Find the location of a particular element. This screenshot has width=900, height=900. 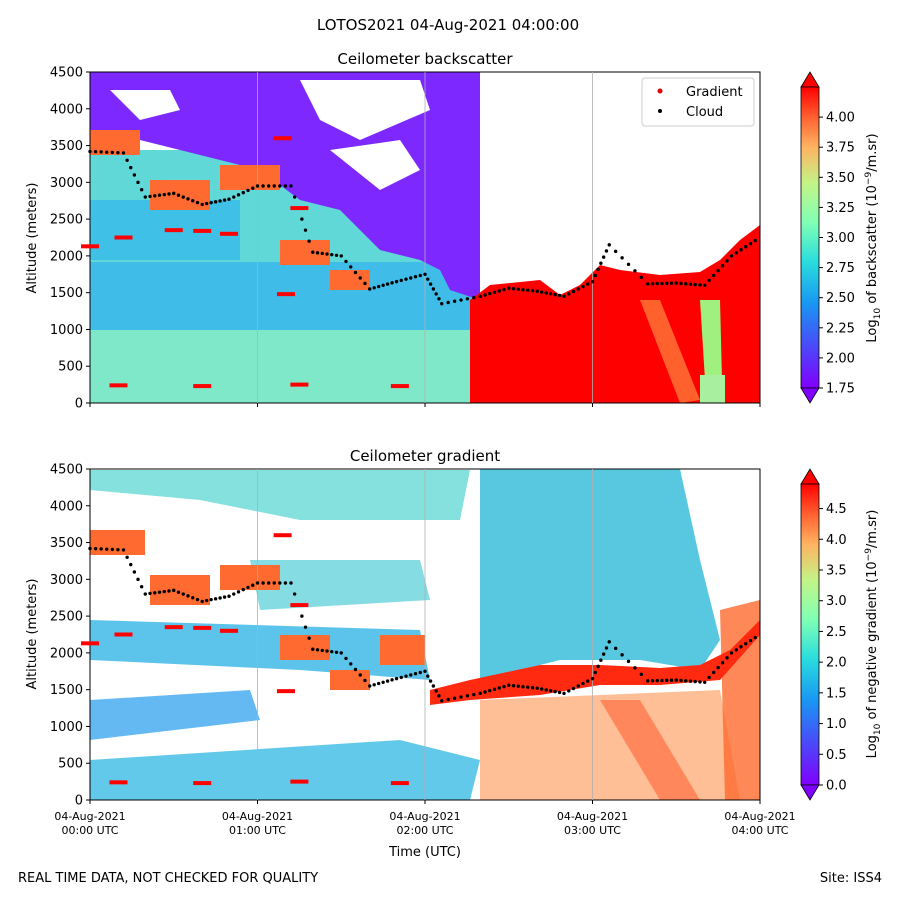

top-colorbar-ticks: 1.75 2.00 2.25 2.50 2.75 3.00 3.25 3.50 3.75 4.00 is located at coordinates (837, 254).